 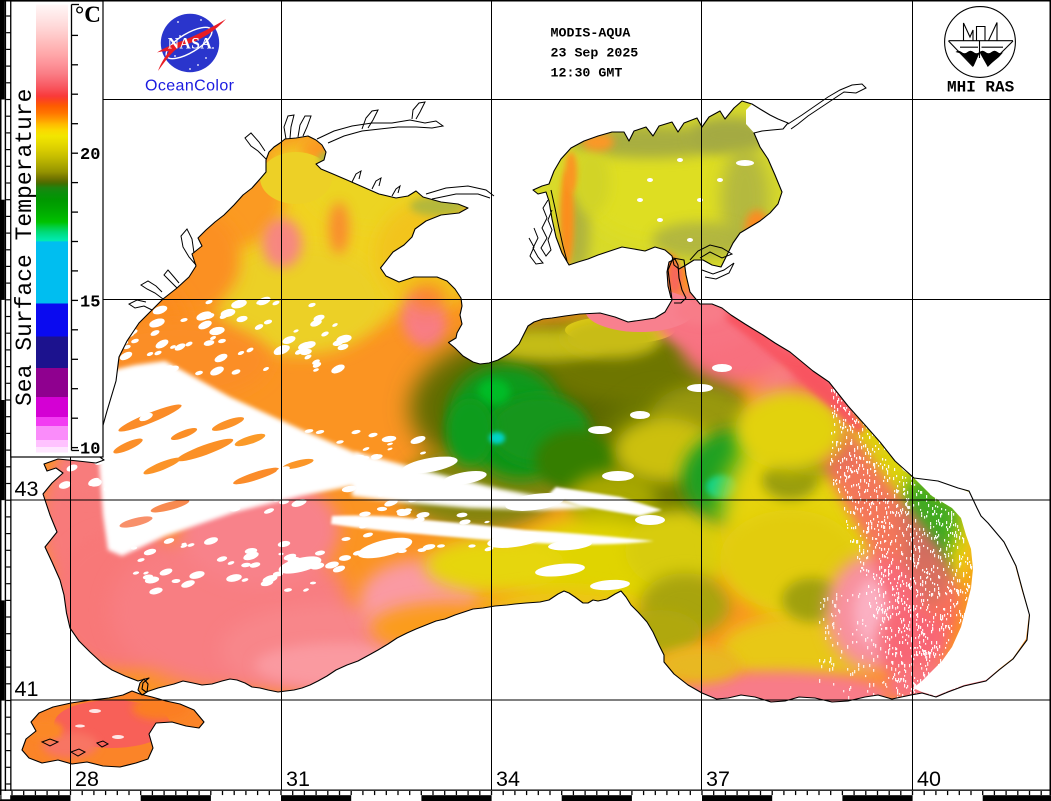 What do you see at coordinates (587, 73) in the screenshot?
I see `svg-text: 12:30 GMT` at bounding box center [587, 73].